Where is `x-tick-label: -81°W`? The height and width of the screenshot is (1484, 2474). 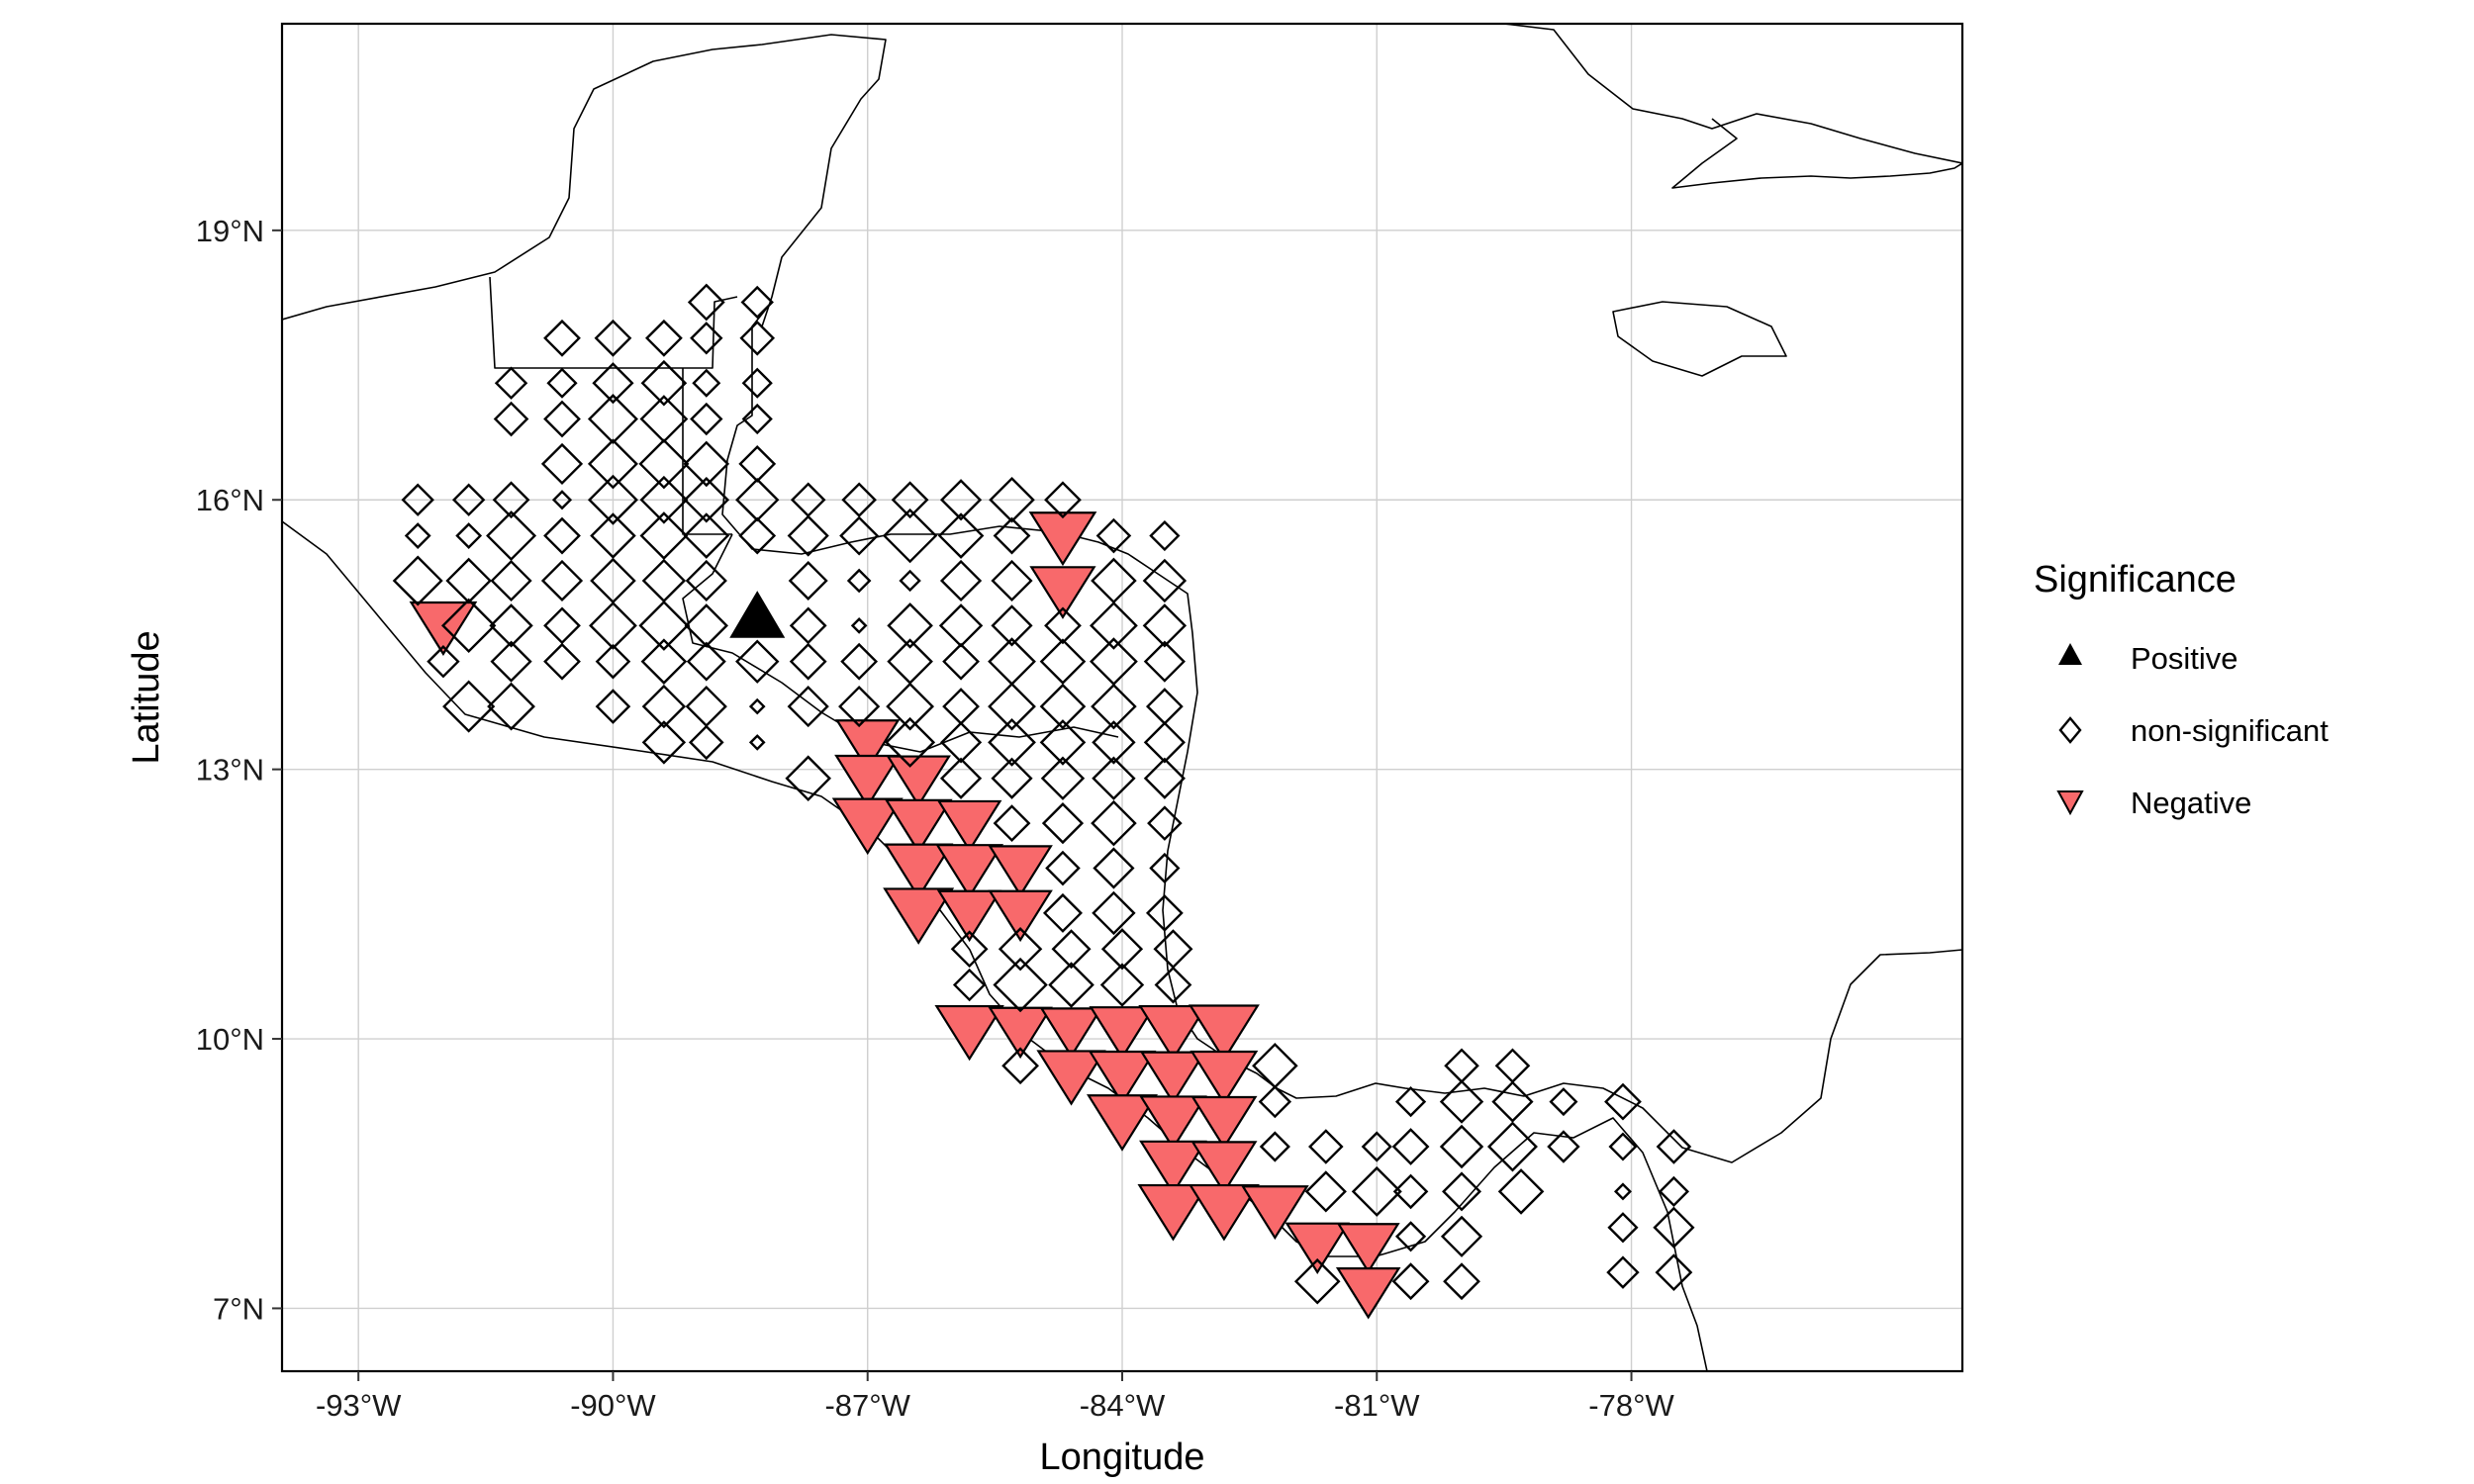
x-tick-label: -81°W is located at coordinates (1377, 1405).